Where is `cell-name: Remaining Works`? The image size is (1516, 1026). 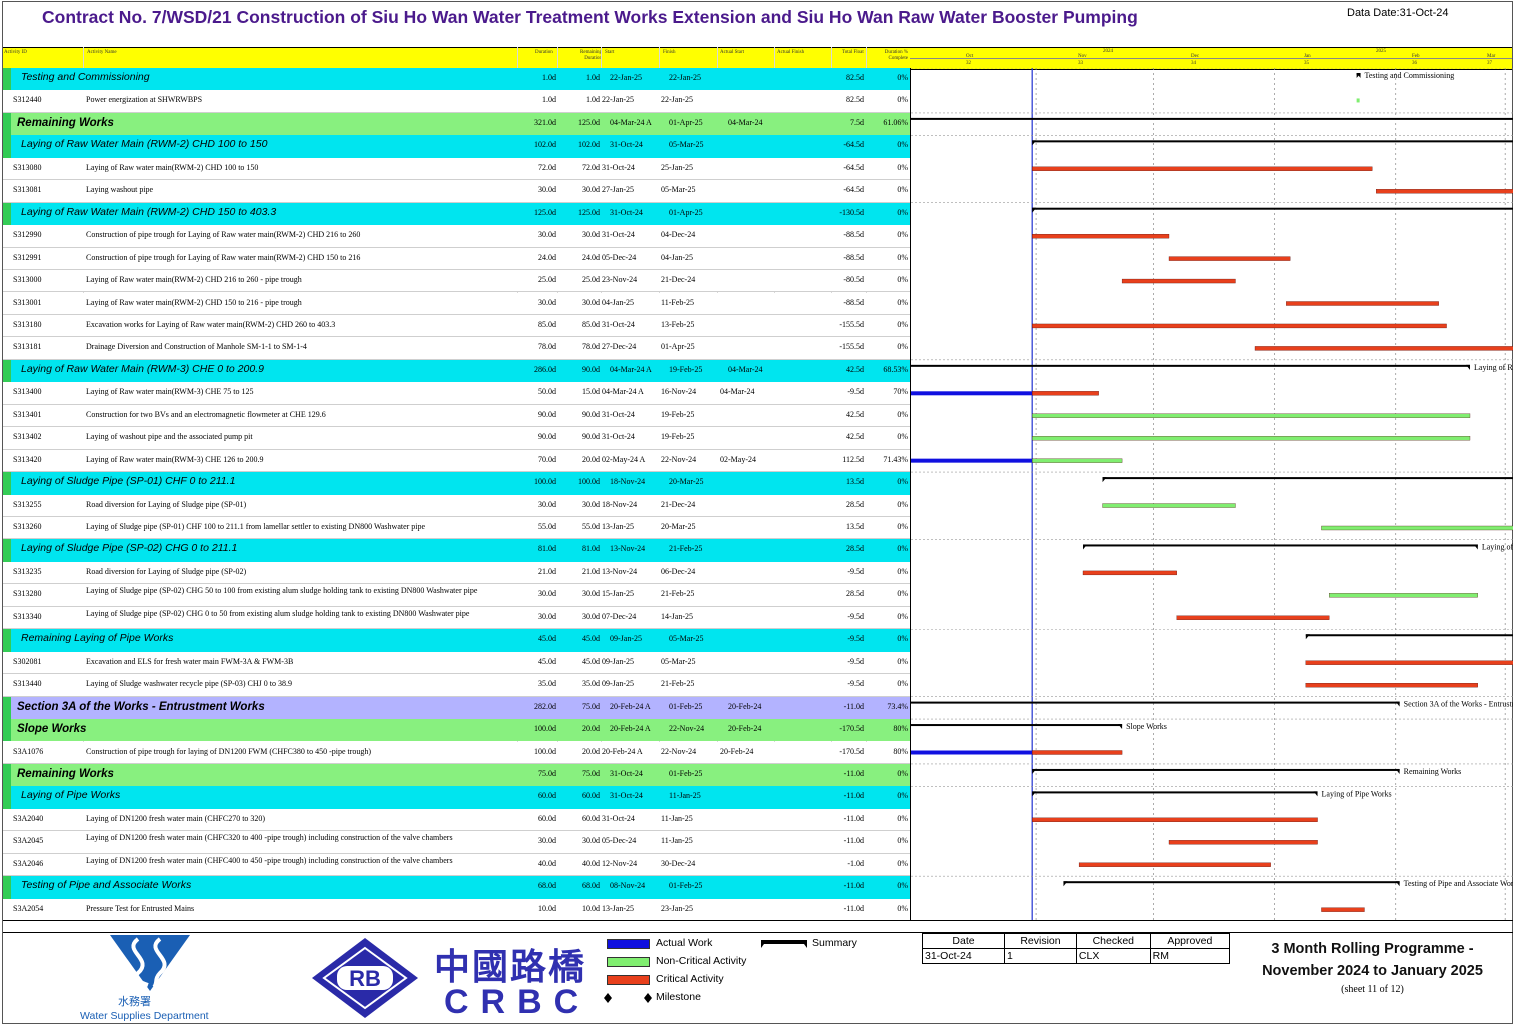
cell-name: Remaining Works is located at coordinates (65, 122).